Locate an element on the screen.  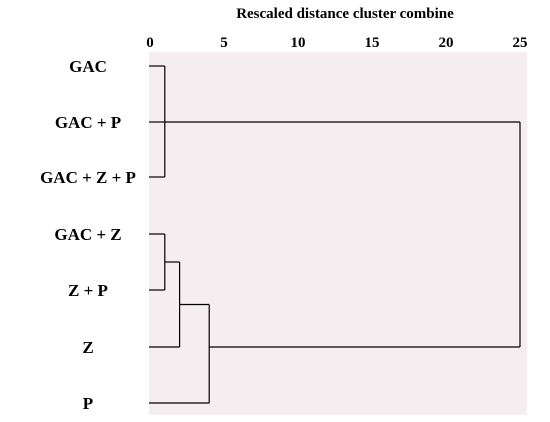
leaf-label-gac-z: GAC + Z is located at coordinates (87, 234).